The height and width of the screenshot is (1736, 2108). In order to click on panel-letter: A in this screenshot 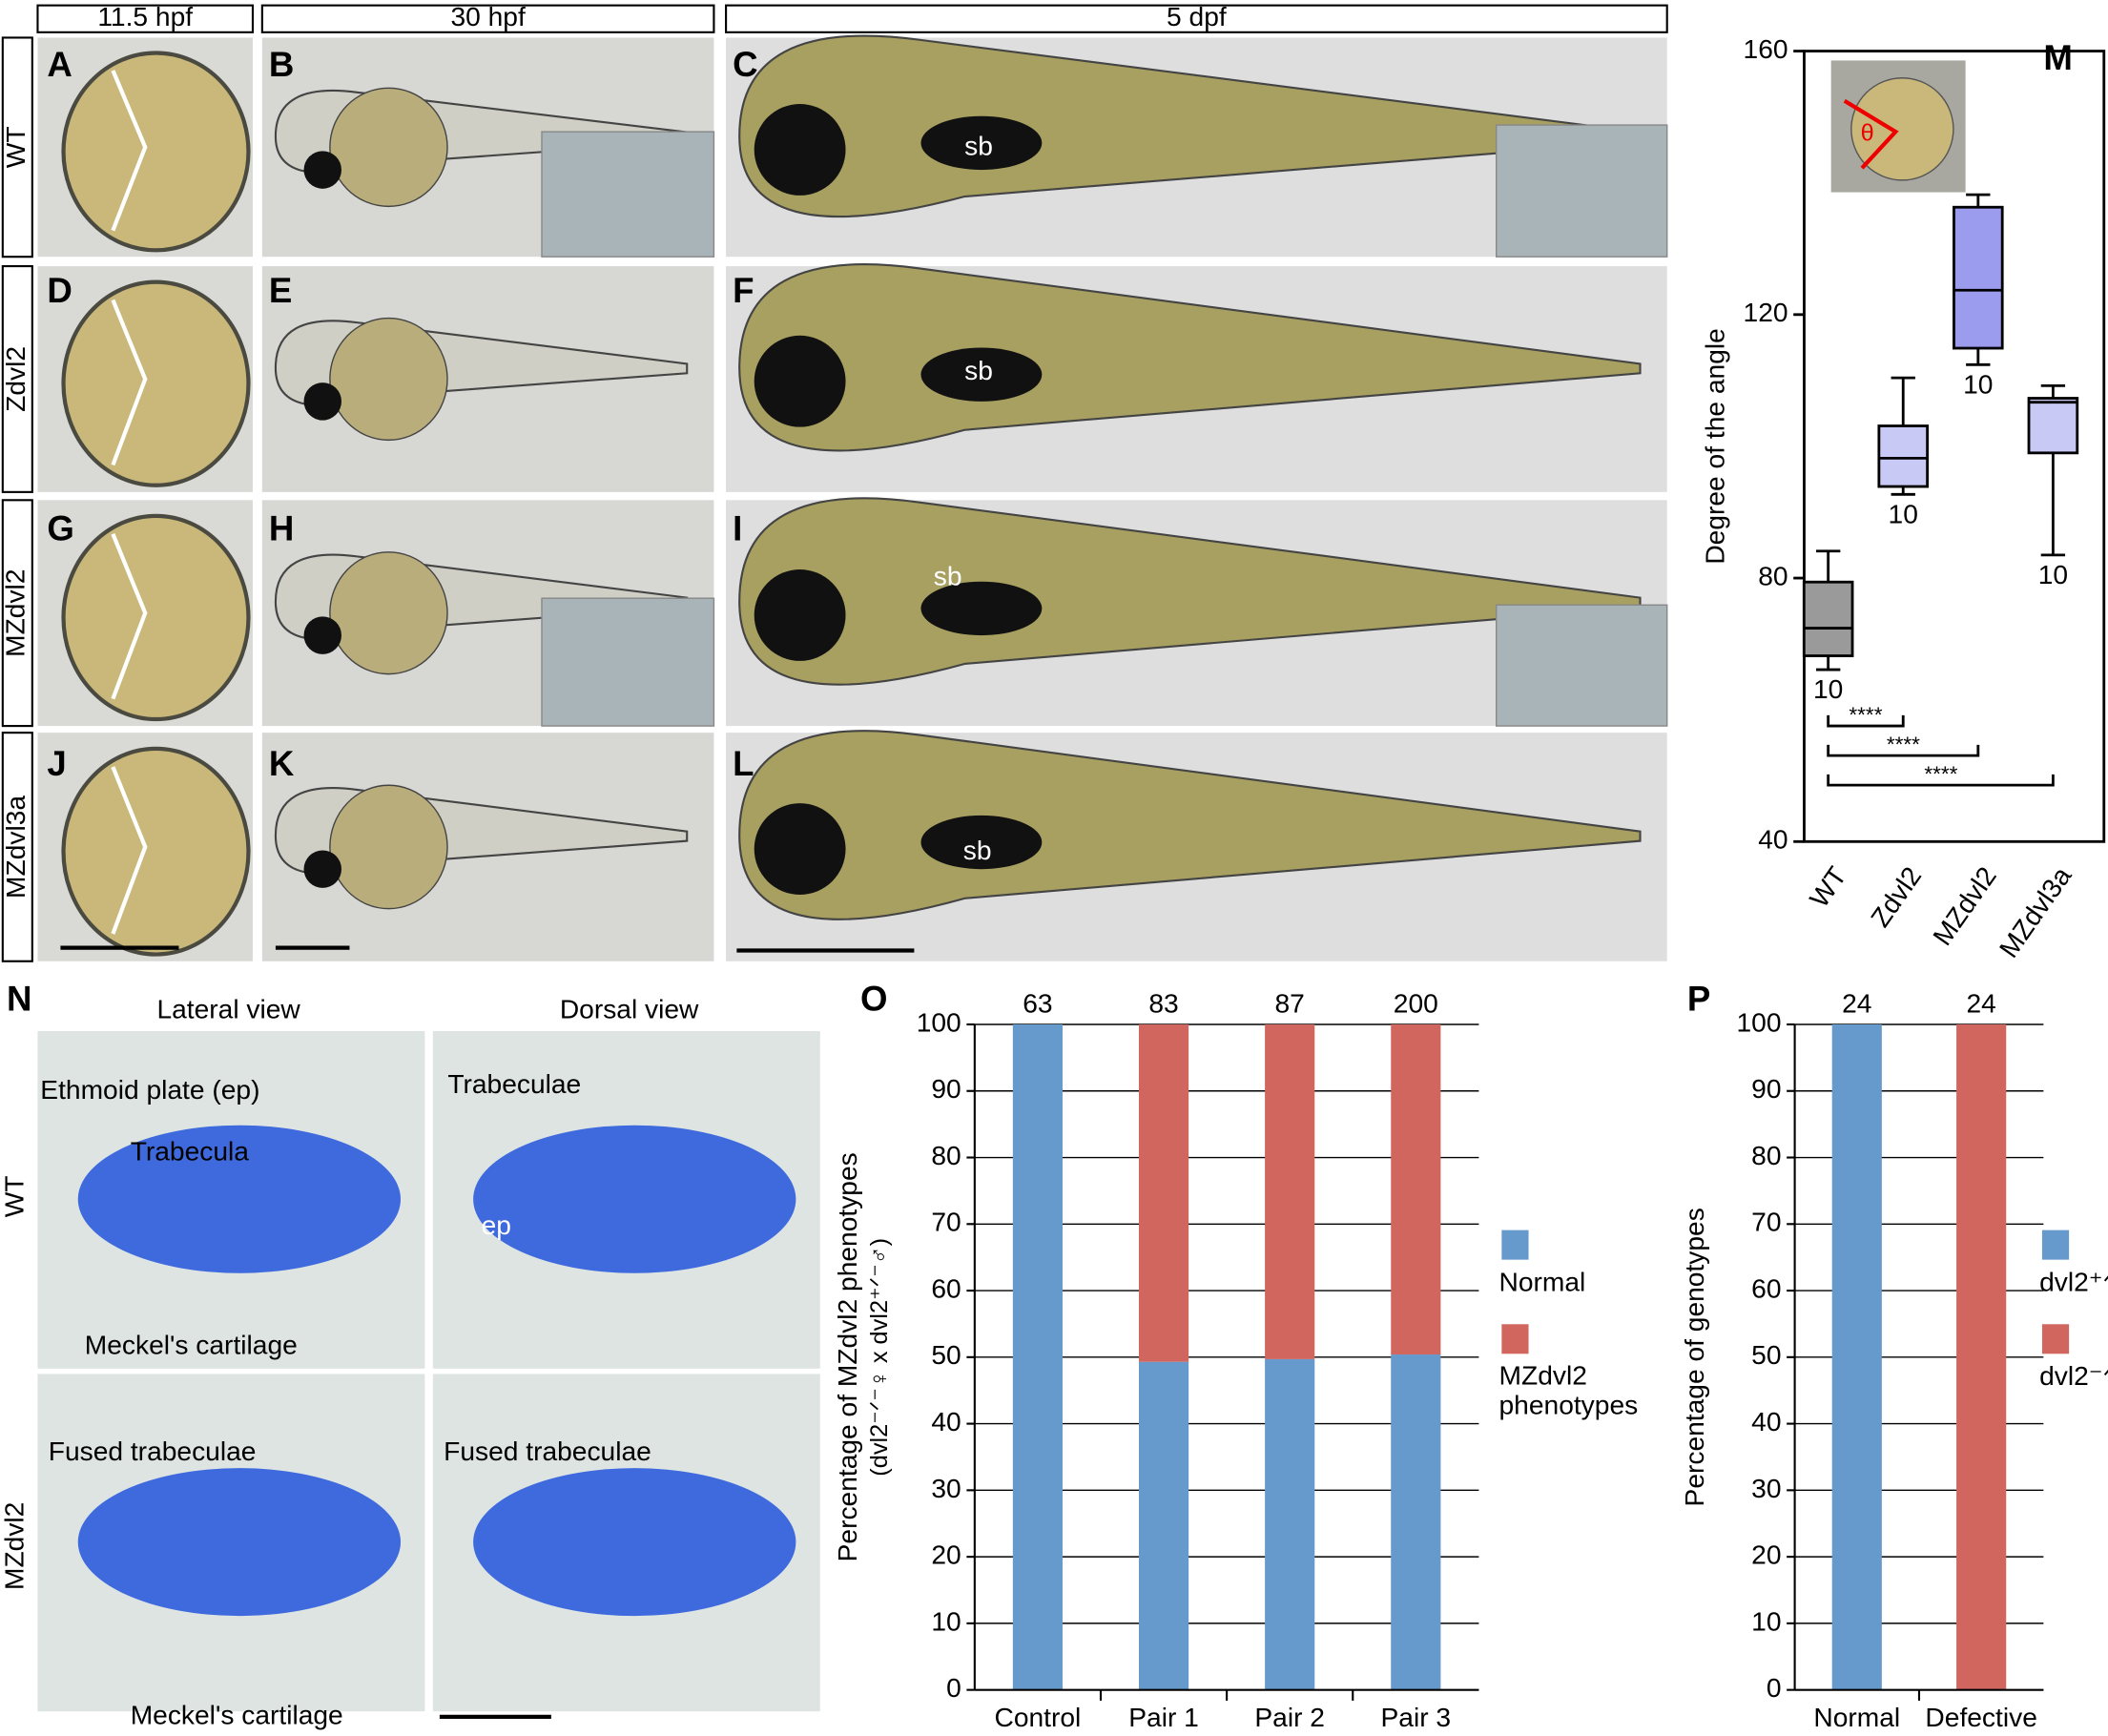, I will do `click(59, 64)`.